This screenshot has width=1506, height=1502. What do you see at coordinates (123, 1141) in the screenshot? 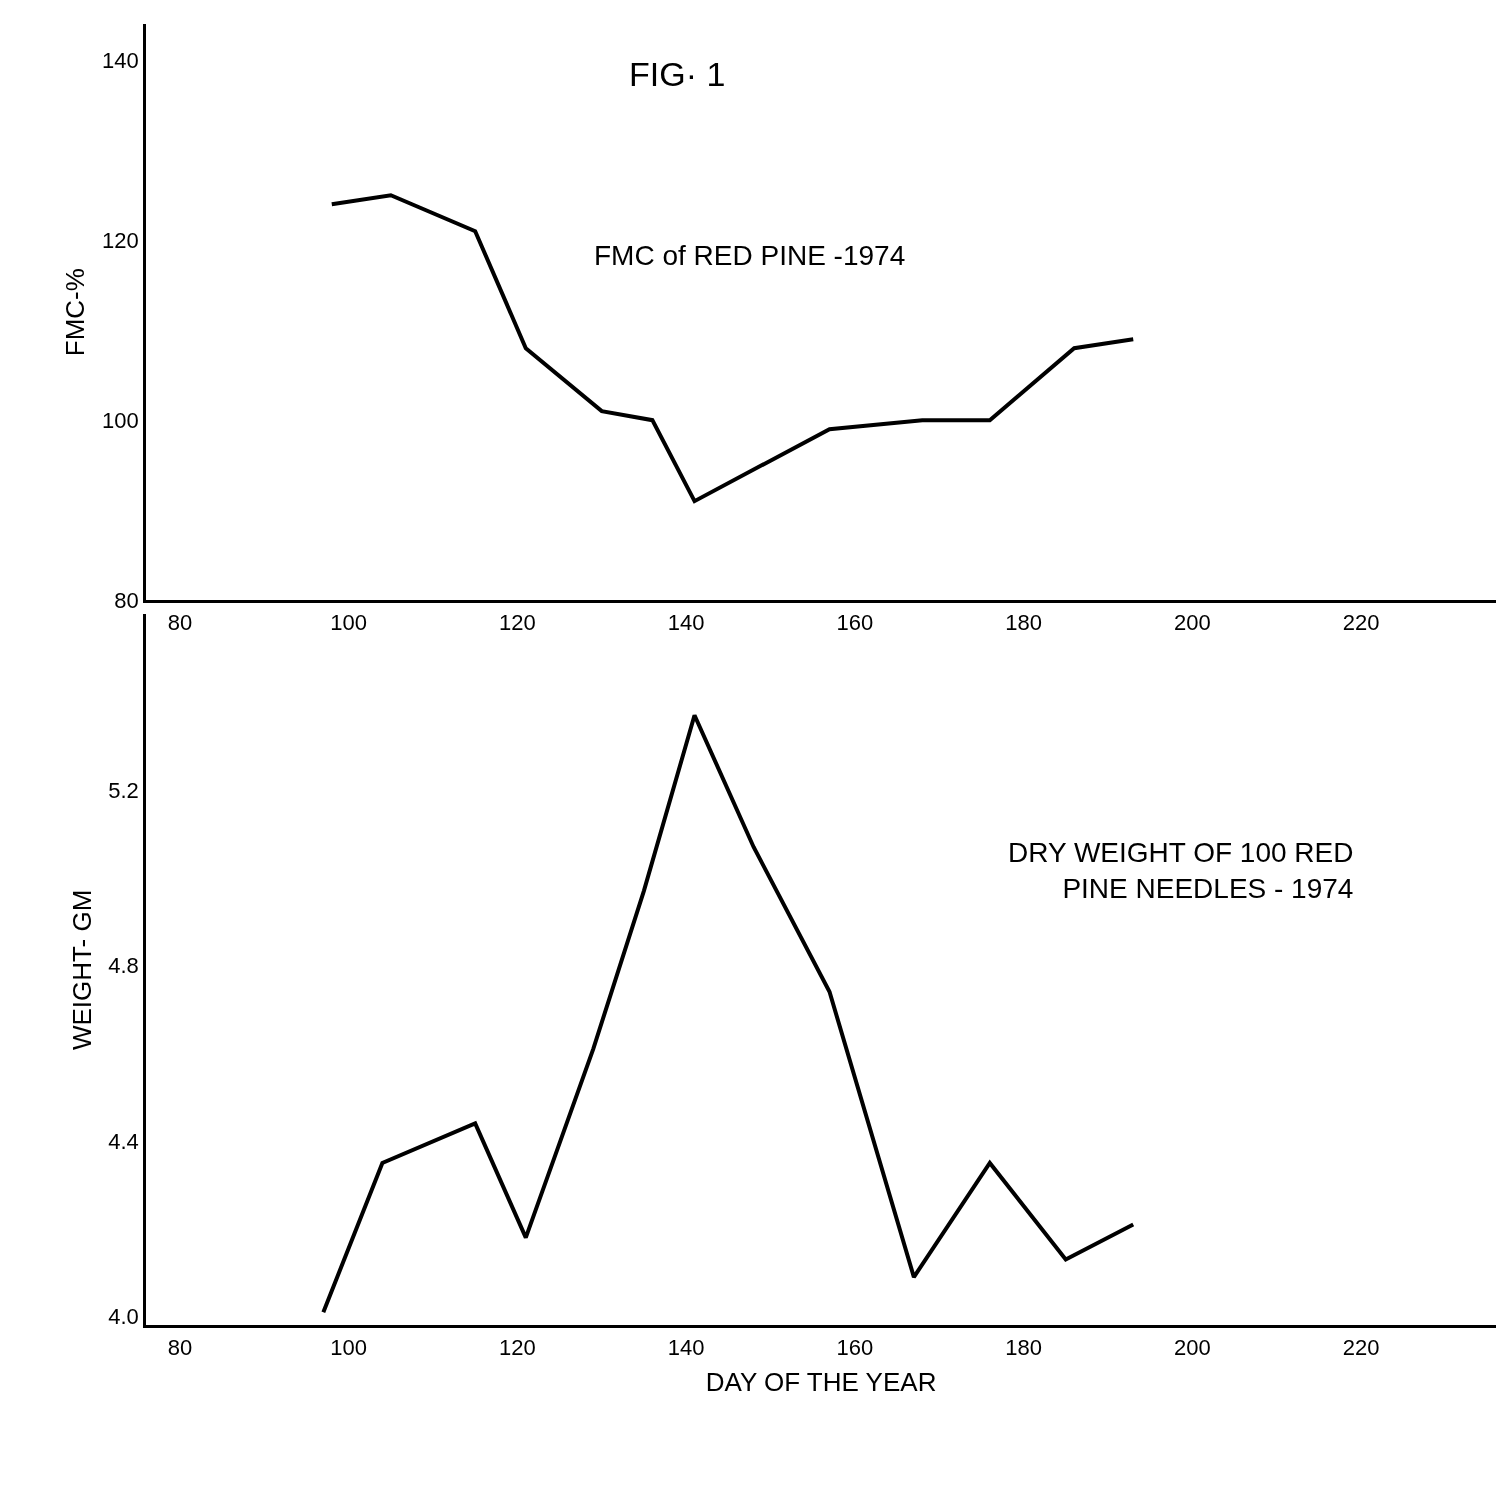
I see `y-tick-label: 4.4` at bounding box center [123, 1141].